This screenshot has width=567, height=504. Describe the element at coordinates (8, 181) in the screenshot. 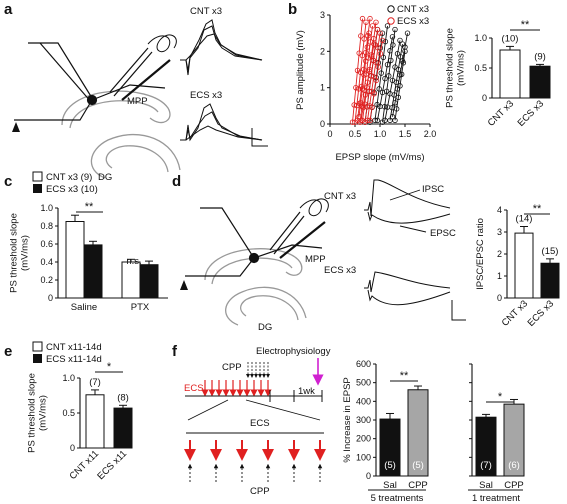

I see `panel-c-label: c` at that location.